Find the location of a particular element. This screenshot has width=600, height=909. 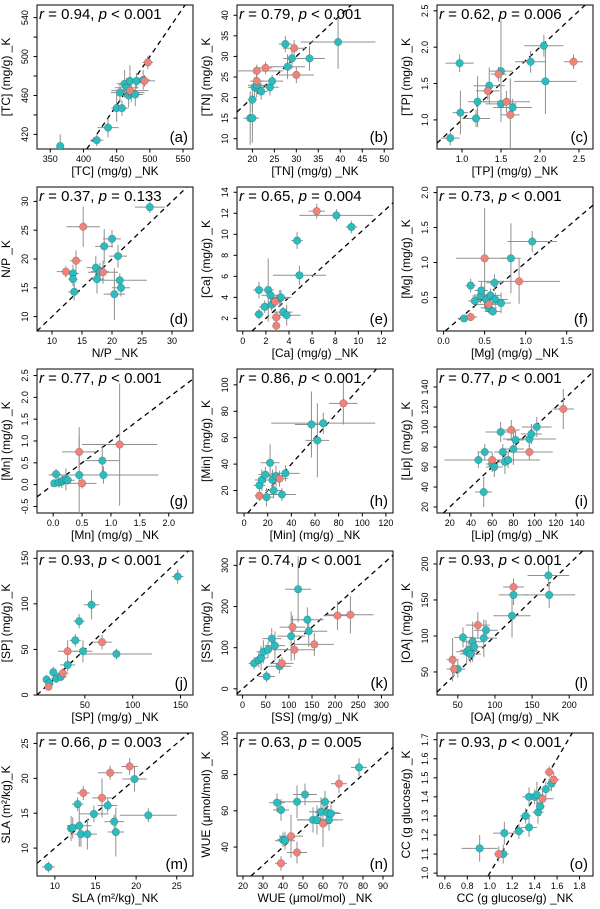

panel-letter: (f) is located at coordinates (581, 319).